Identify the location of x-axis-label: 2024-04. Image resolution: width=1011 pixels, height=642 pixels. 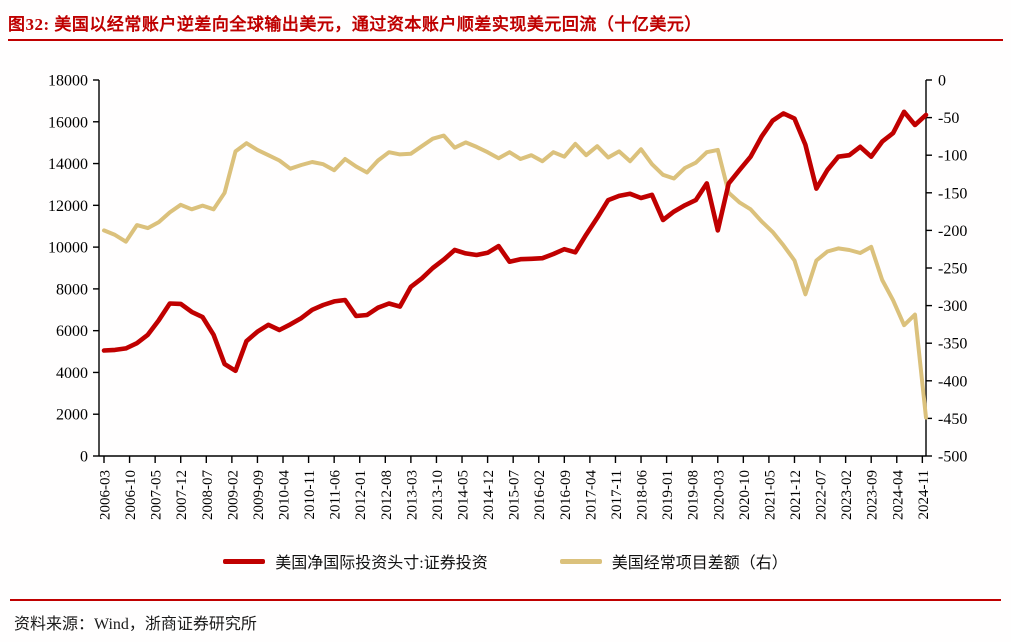
(898, 495).